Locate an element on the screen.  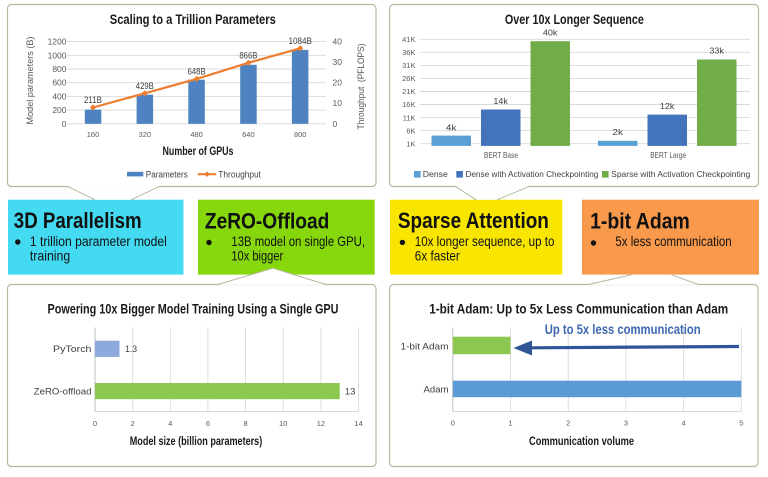
svg-text: 5x less communication is located at coordinates (673, 241).